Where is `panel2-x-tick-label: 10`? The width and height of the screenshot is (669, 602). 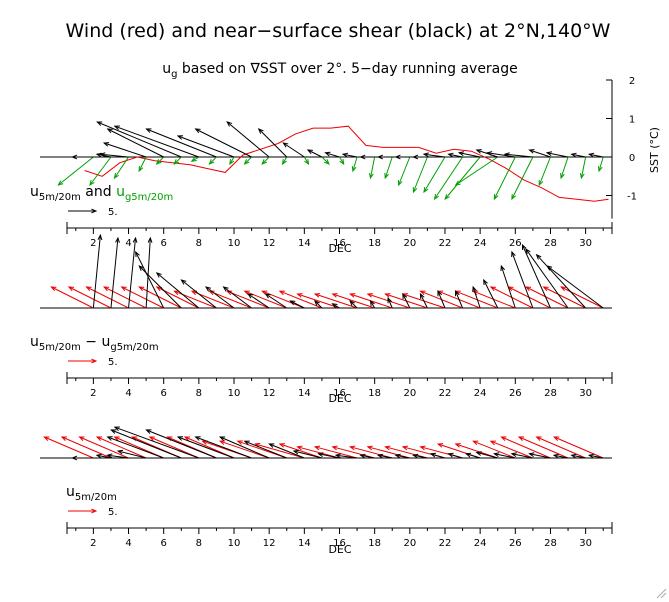
panel2-x-tick-label: 10 is located at coordinates (234, 393).